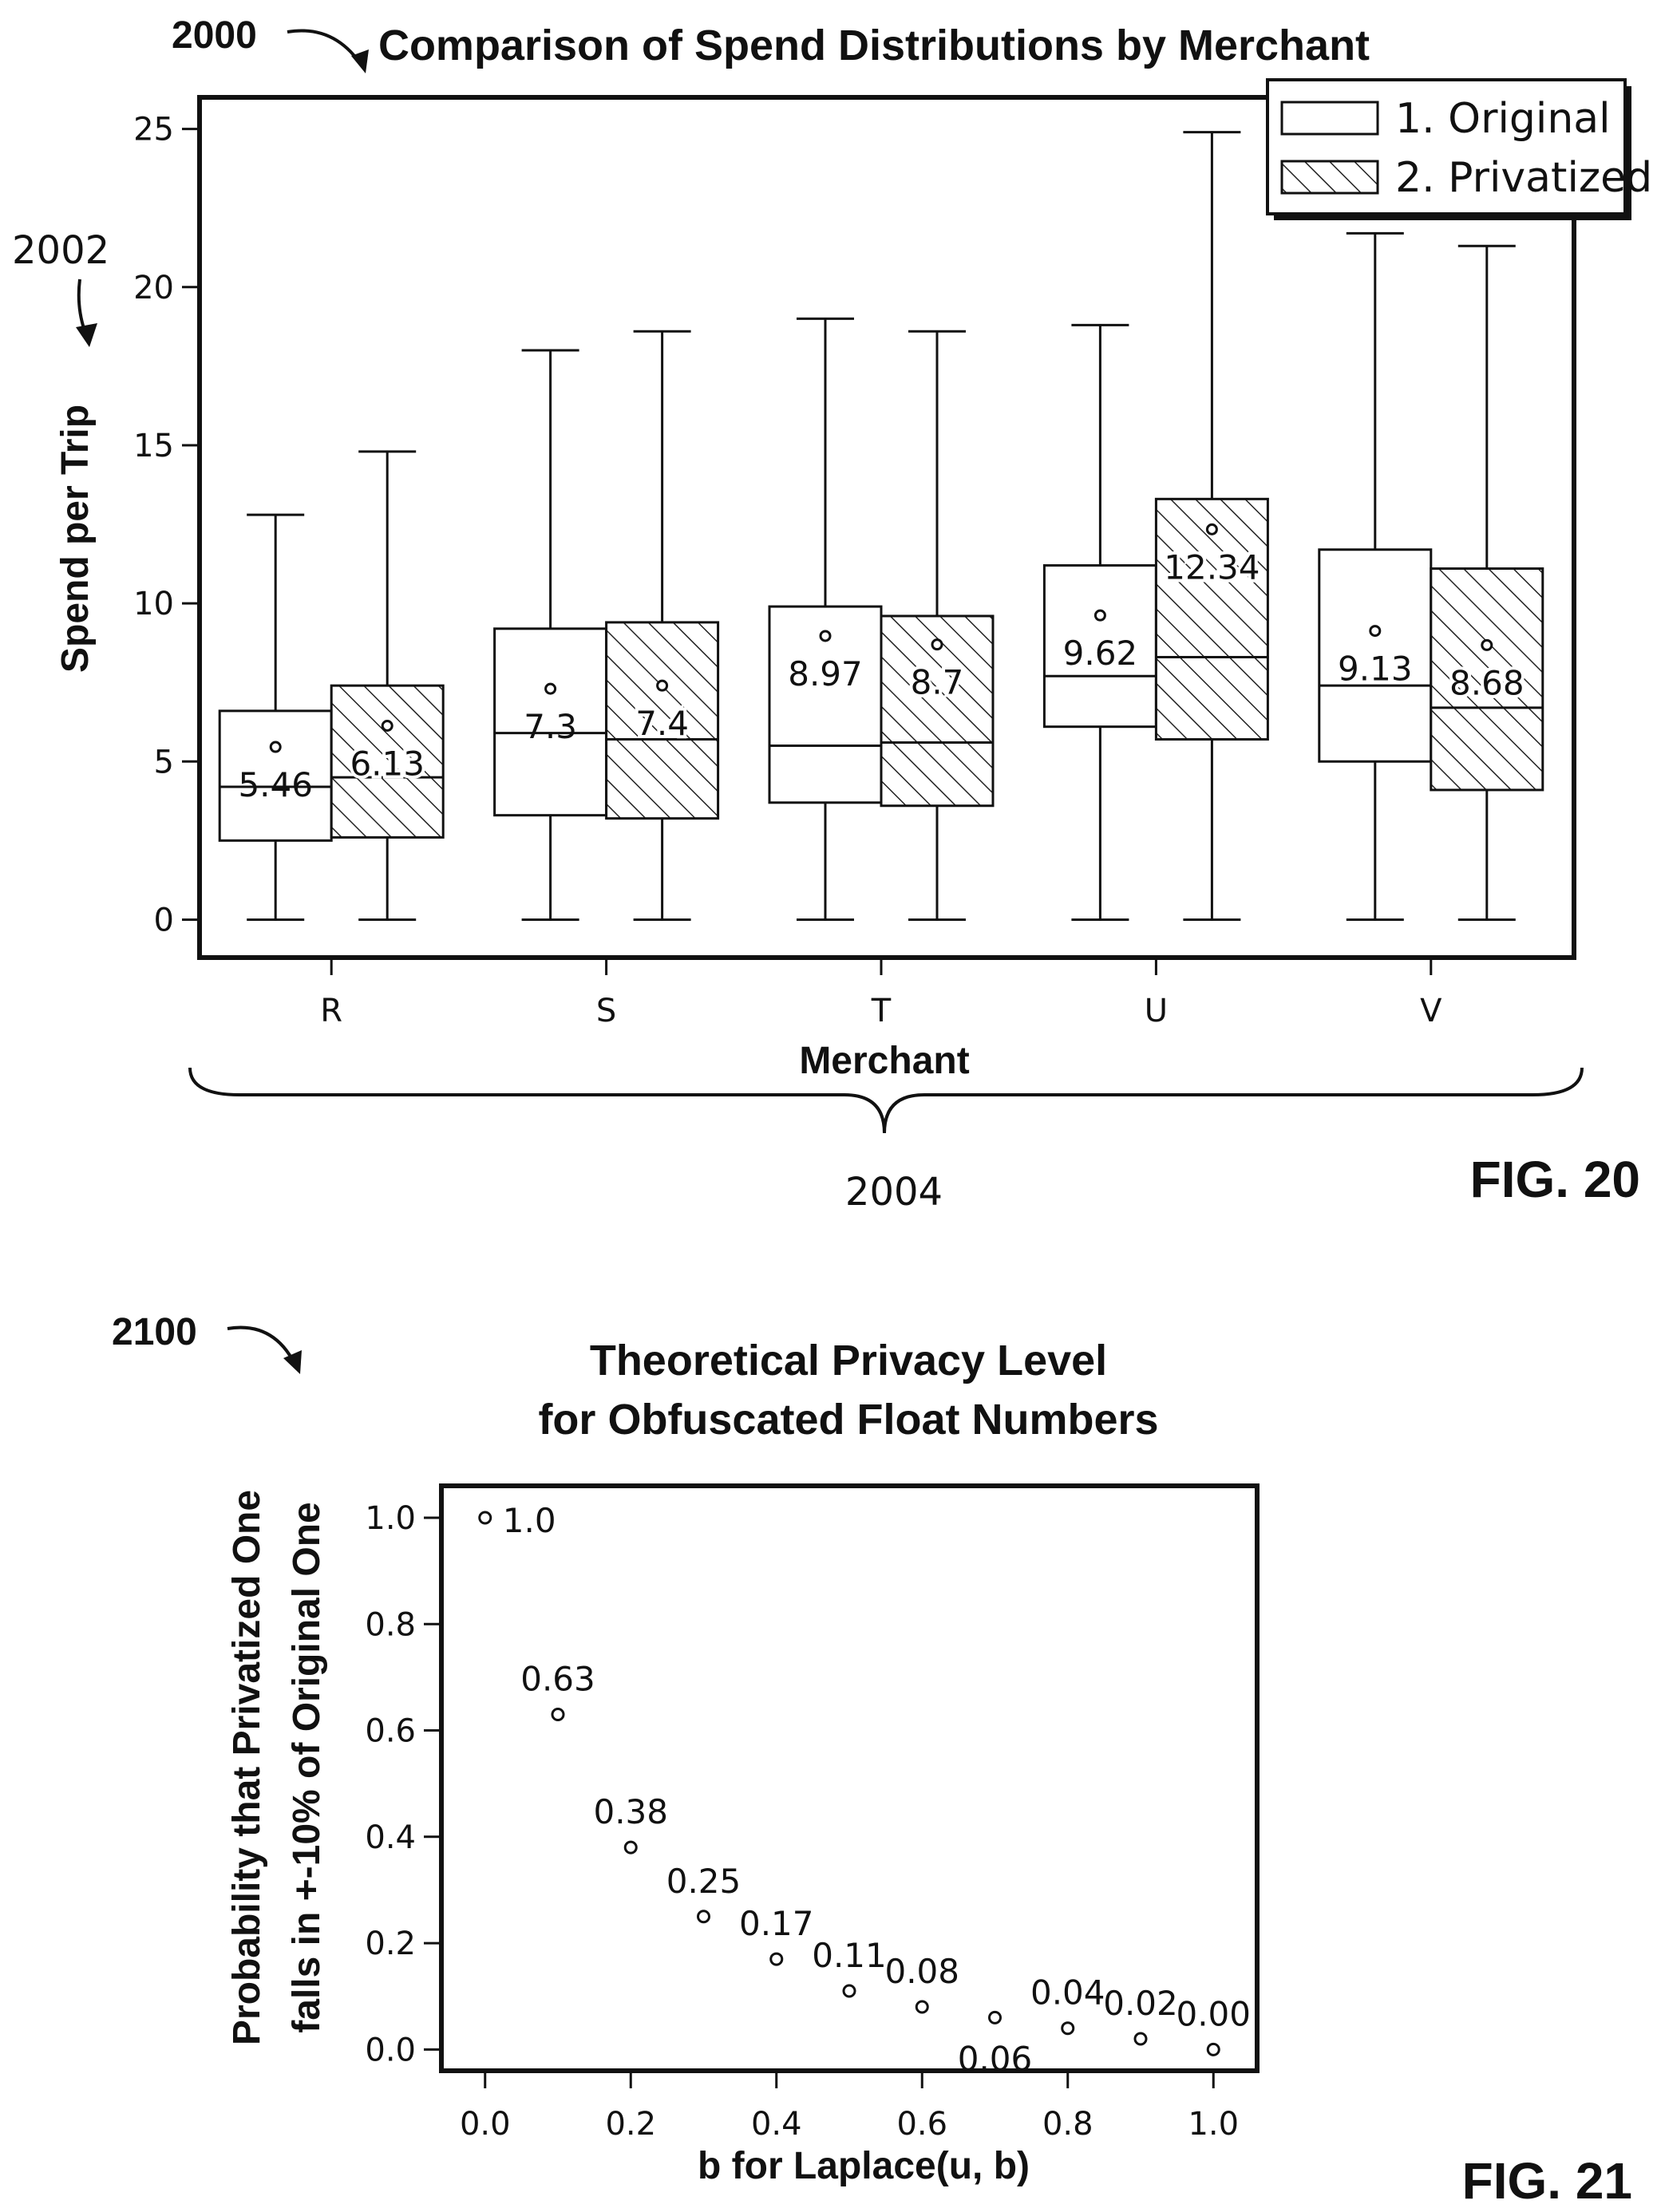  Describe the element at coordinates (331, 1011) in the screenshot. I see `x-tick-label: R` at that location.